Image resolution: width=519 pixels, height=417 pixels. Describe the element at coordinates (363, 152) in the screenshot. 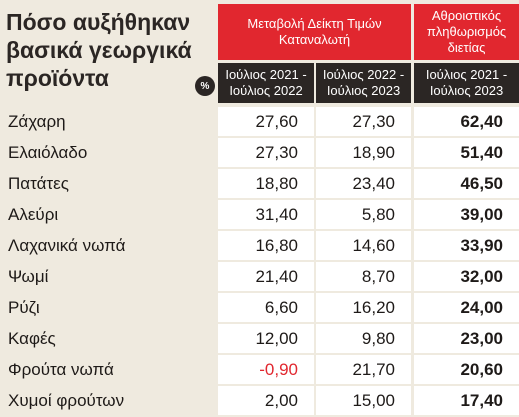

I see `cell-value: 18,90` at that location.